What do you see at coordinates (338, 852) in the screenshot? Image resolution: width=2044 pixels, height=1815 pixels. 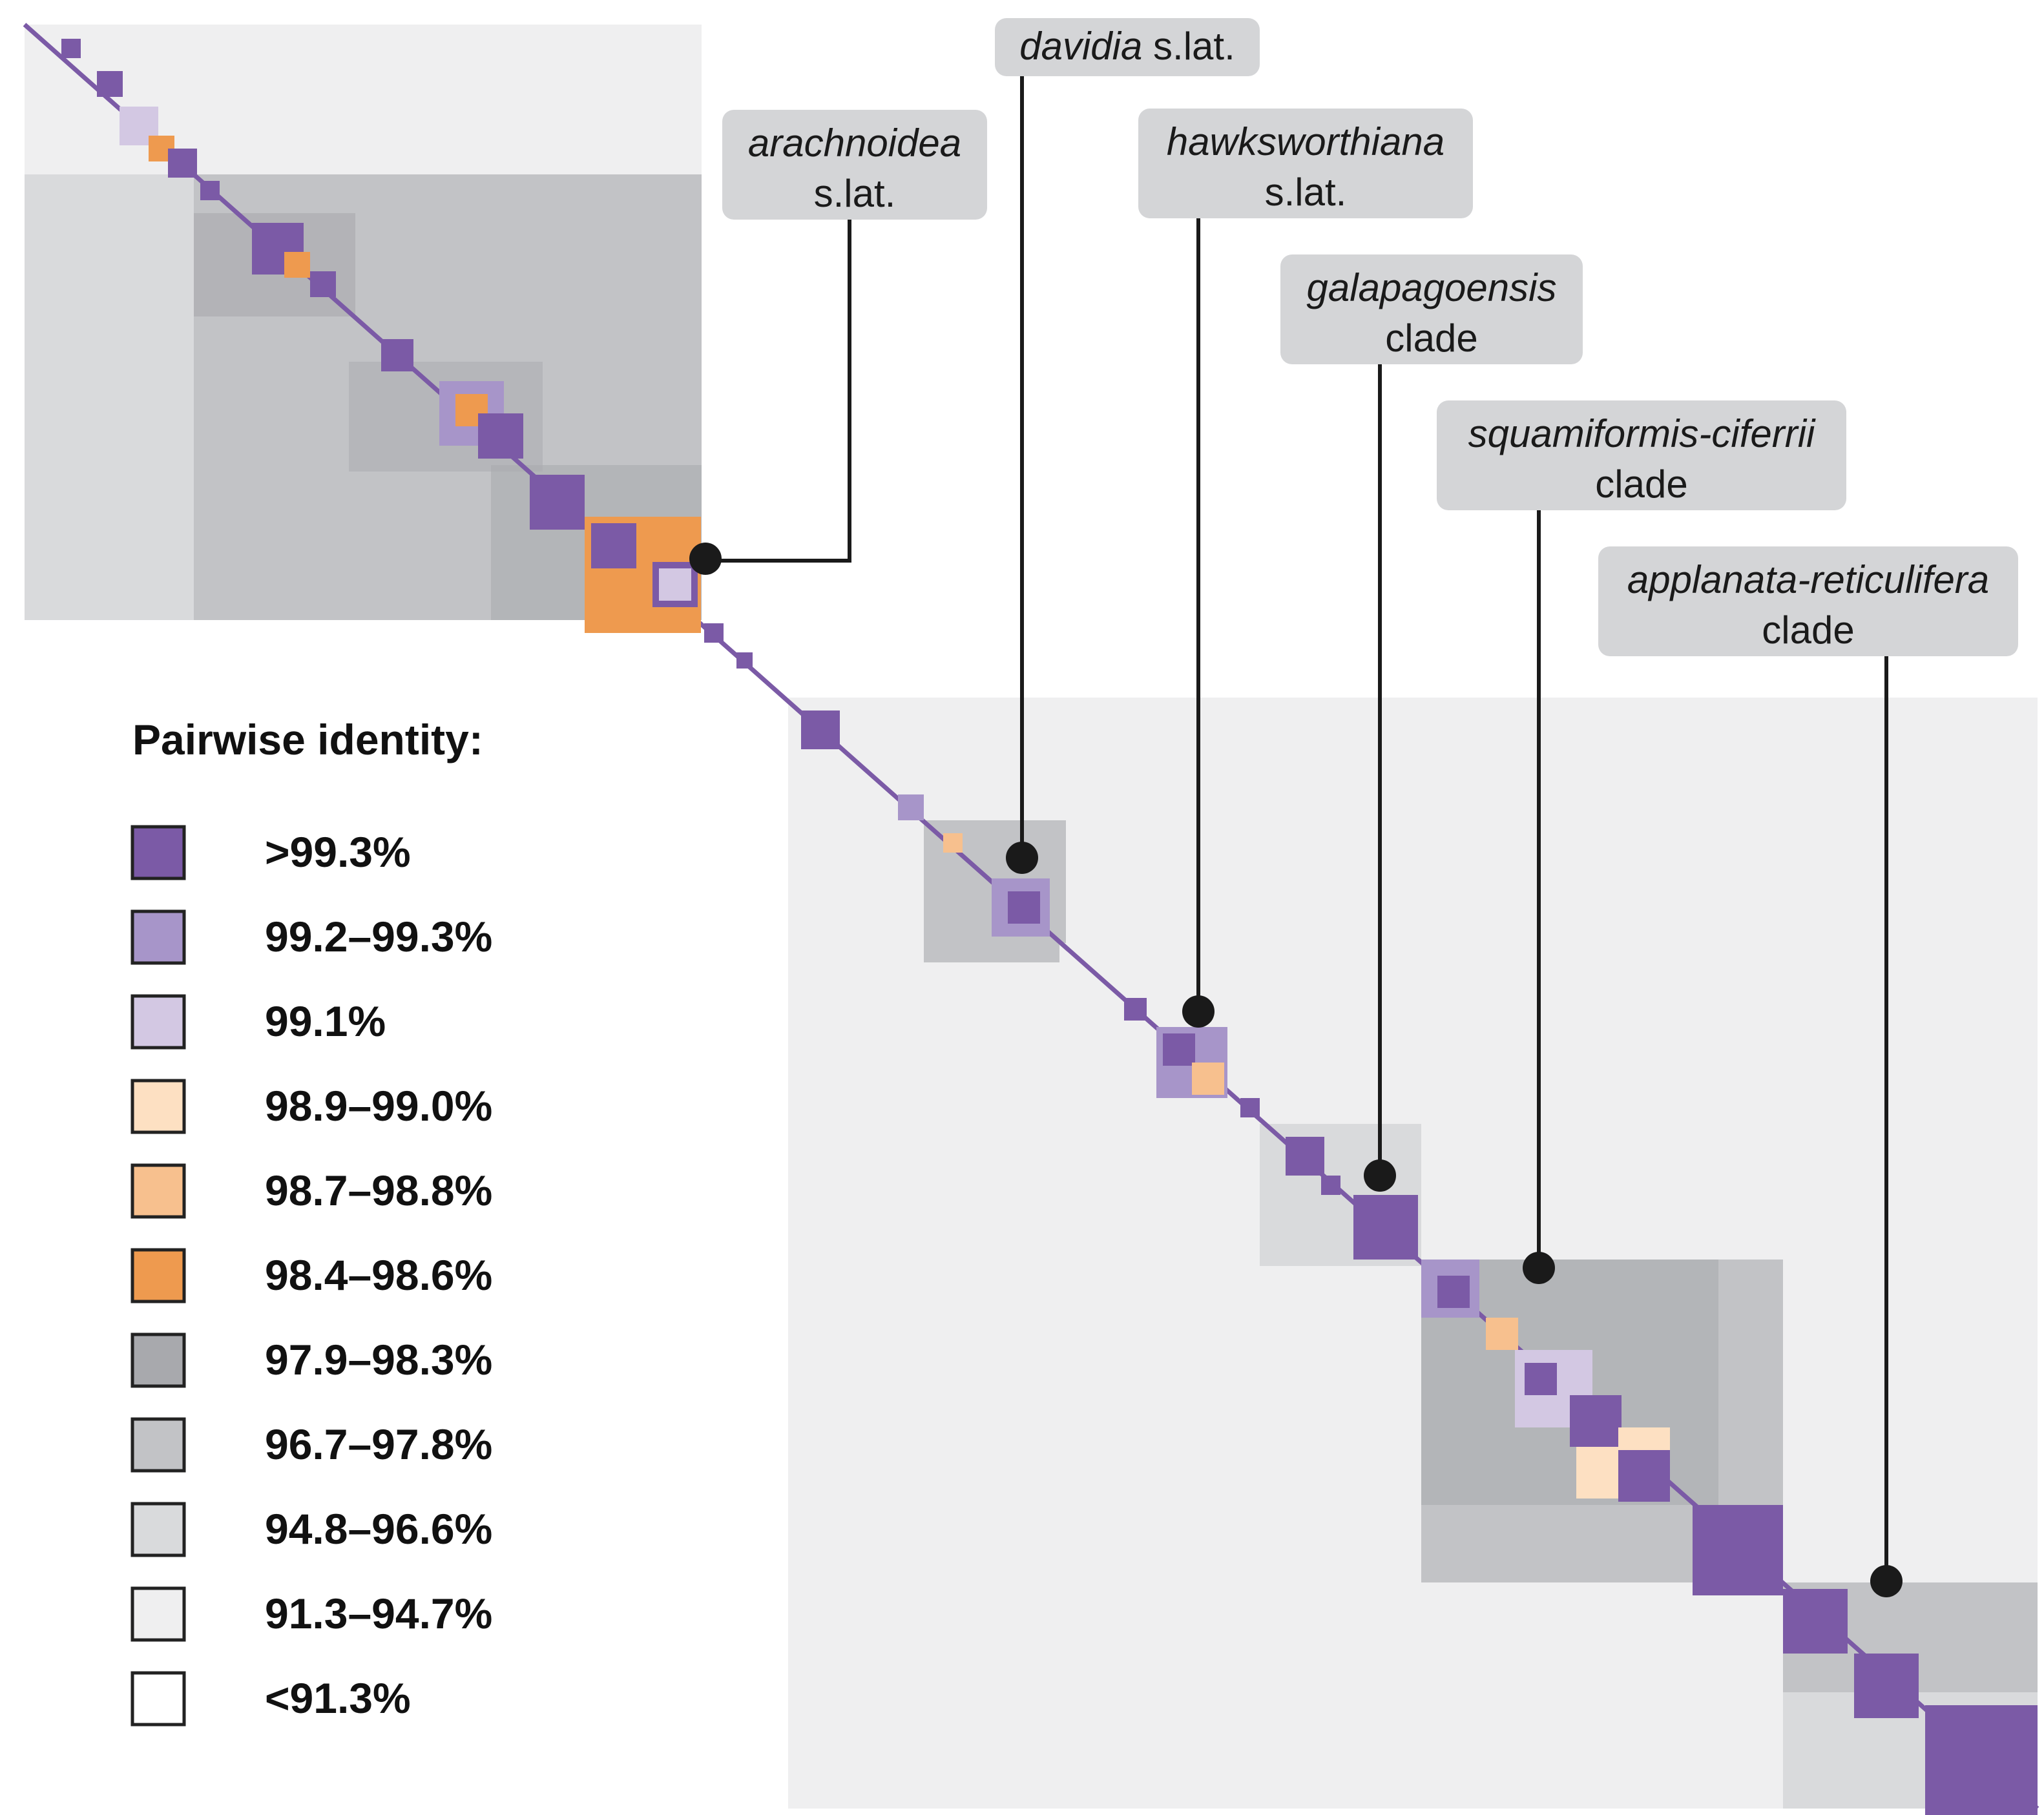 I see `legend-label: >99.3%` at bounding box center [338, 852].